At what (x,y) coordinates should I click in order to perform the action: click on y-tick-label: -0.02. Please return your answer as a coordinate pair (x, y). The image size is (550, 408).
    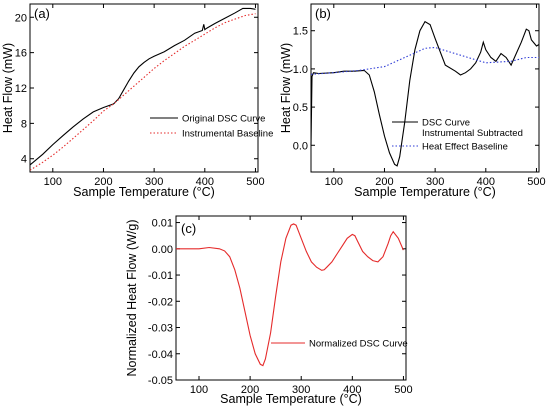
    Looking at the image, I should click on (160, 302).